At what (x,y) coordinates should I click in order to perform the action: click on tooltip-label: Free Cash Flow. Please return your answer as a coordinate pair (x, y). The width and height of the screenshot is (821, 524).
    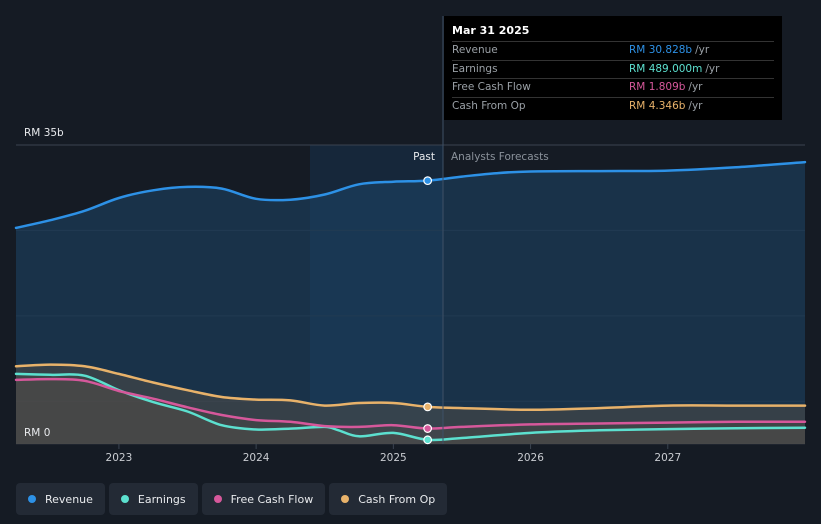
    Looking at the image, I should click on (491, 87).